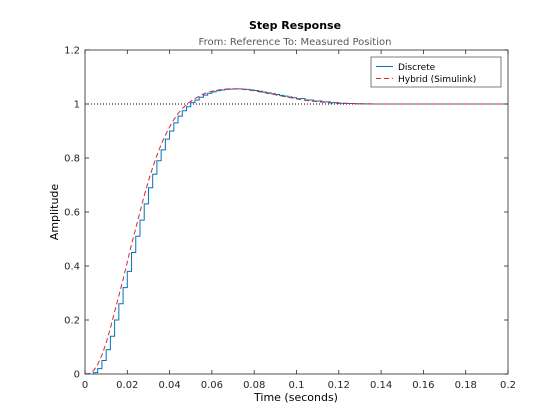 The height and width of the screenshot is (420, 560). I want to click on x-tick-label: 0.14, so click(381, 385).